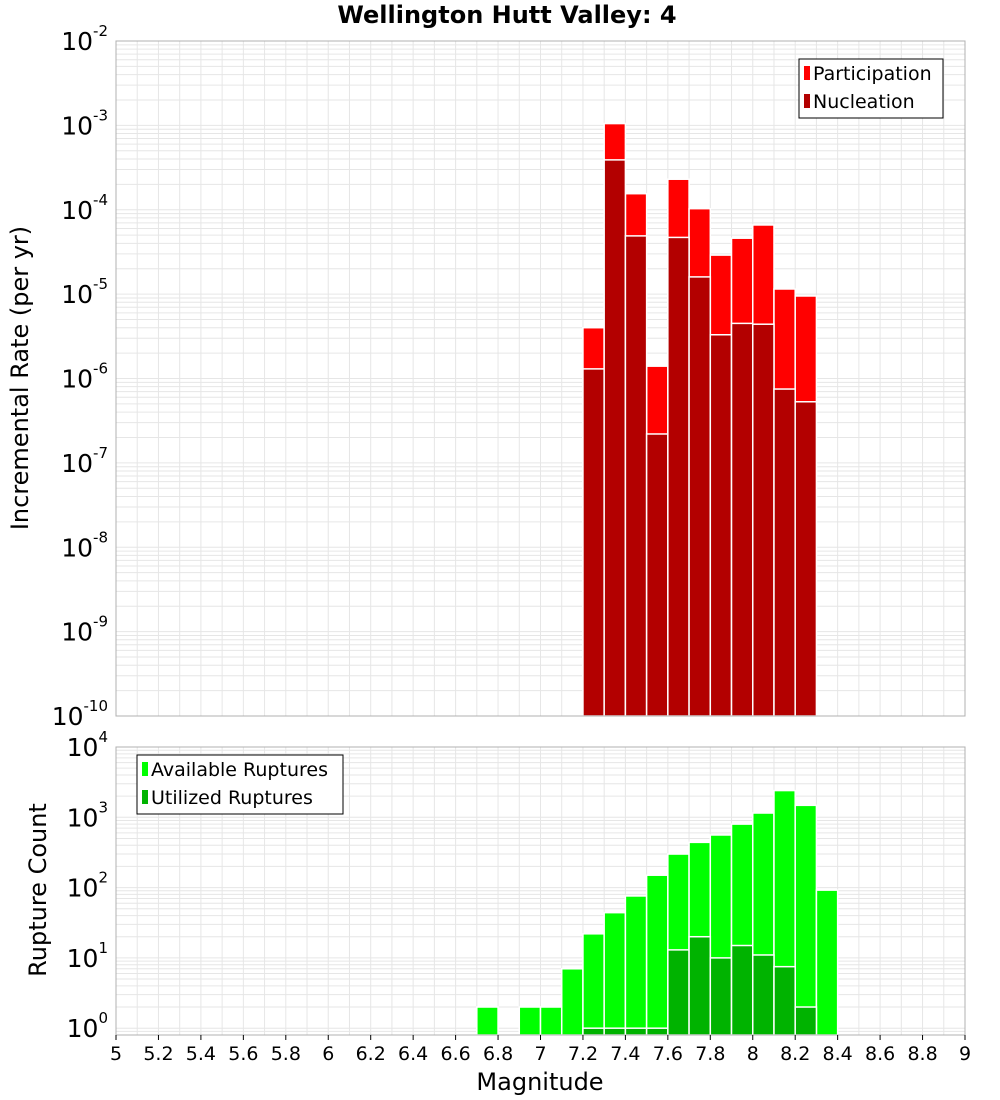  What do you see at coordinates (668, 1054) in the screenshot?
I see `x-tick-label: 7.6` at bounding box center [668, 1054].